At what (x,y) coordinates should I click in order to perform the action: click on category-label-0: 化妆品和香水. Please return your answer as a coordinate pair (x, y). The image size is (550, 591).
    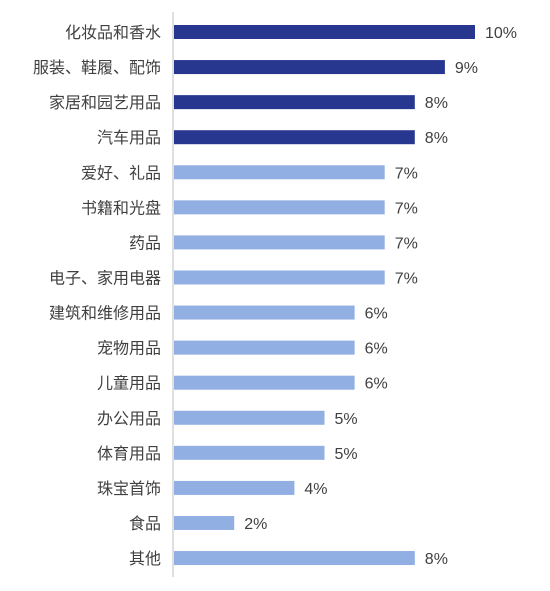
    Looking at the image, I should click on (113, 32).